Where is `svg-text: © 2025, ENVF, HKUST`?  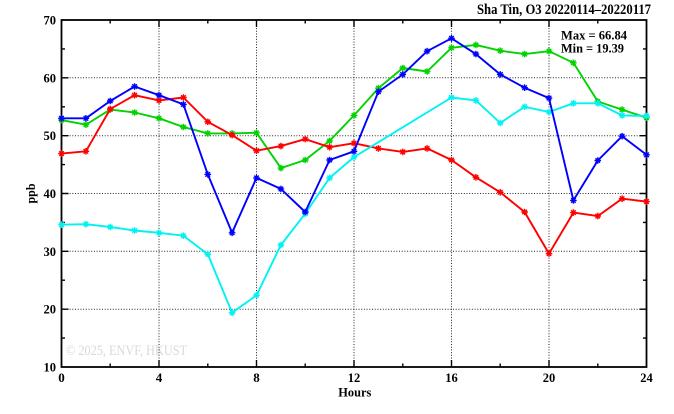
svg-text: © 2025, ENVF, HKUST is located at coordinates (126, 351).